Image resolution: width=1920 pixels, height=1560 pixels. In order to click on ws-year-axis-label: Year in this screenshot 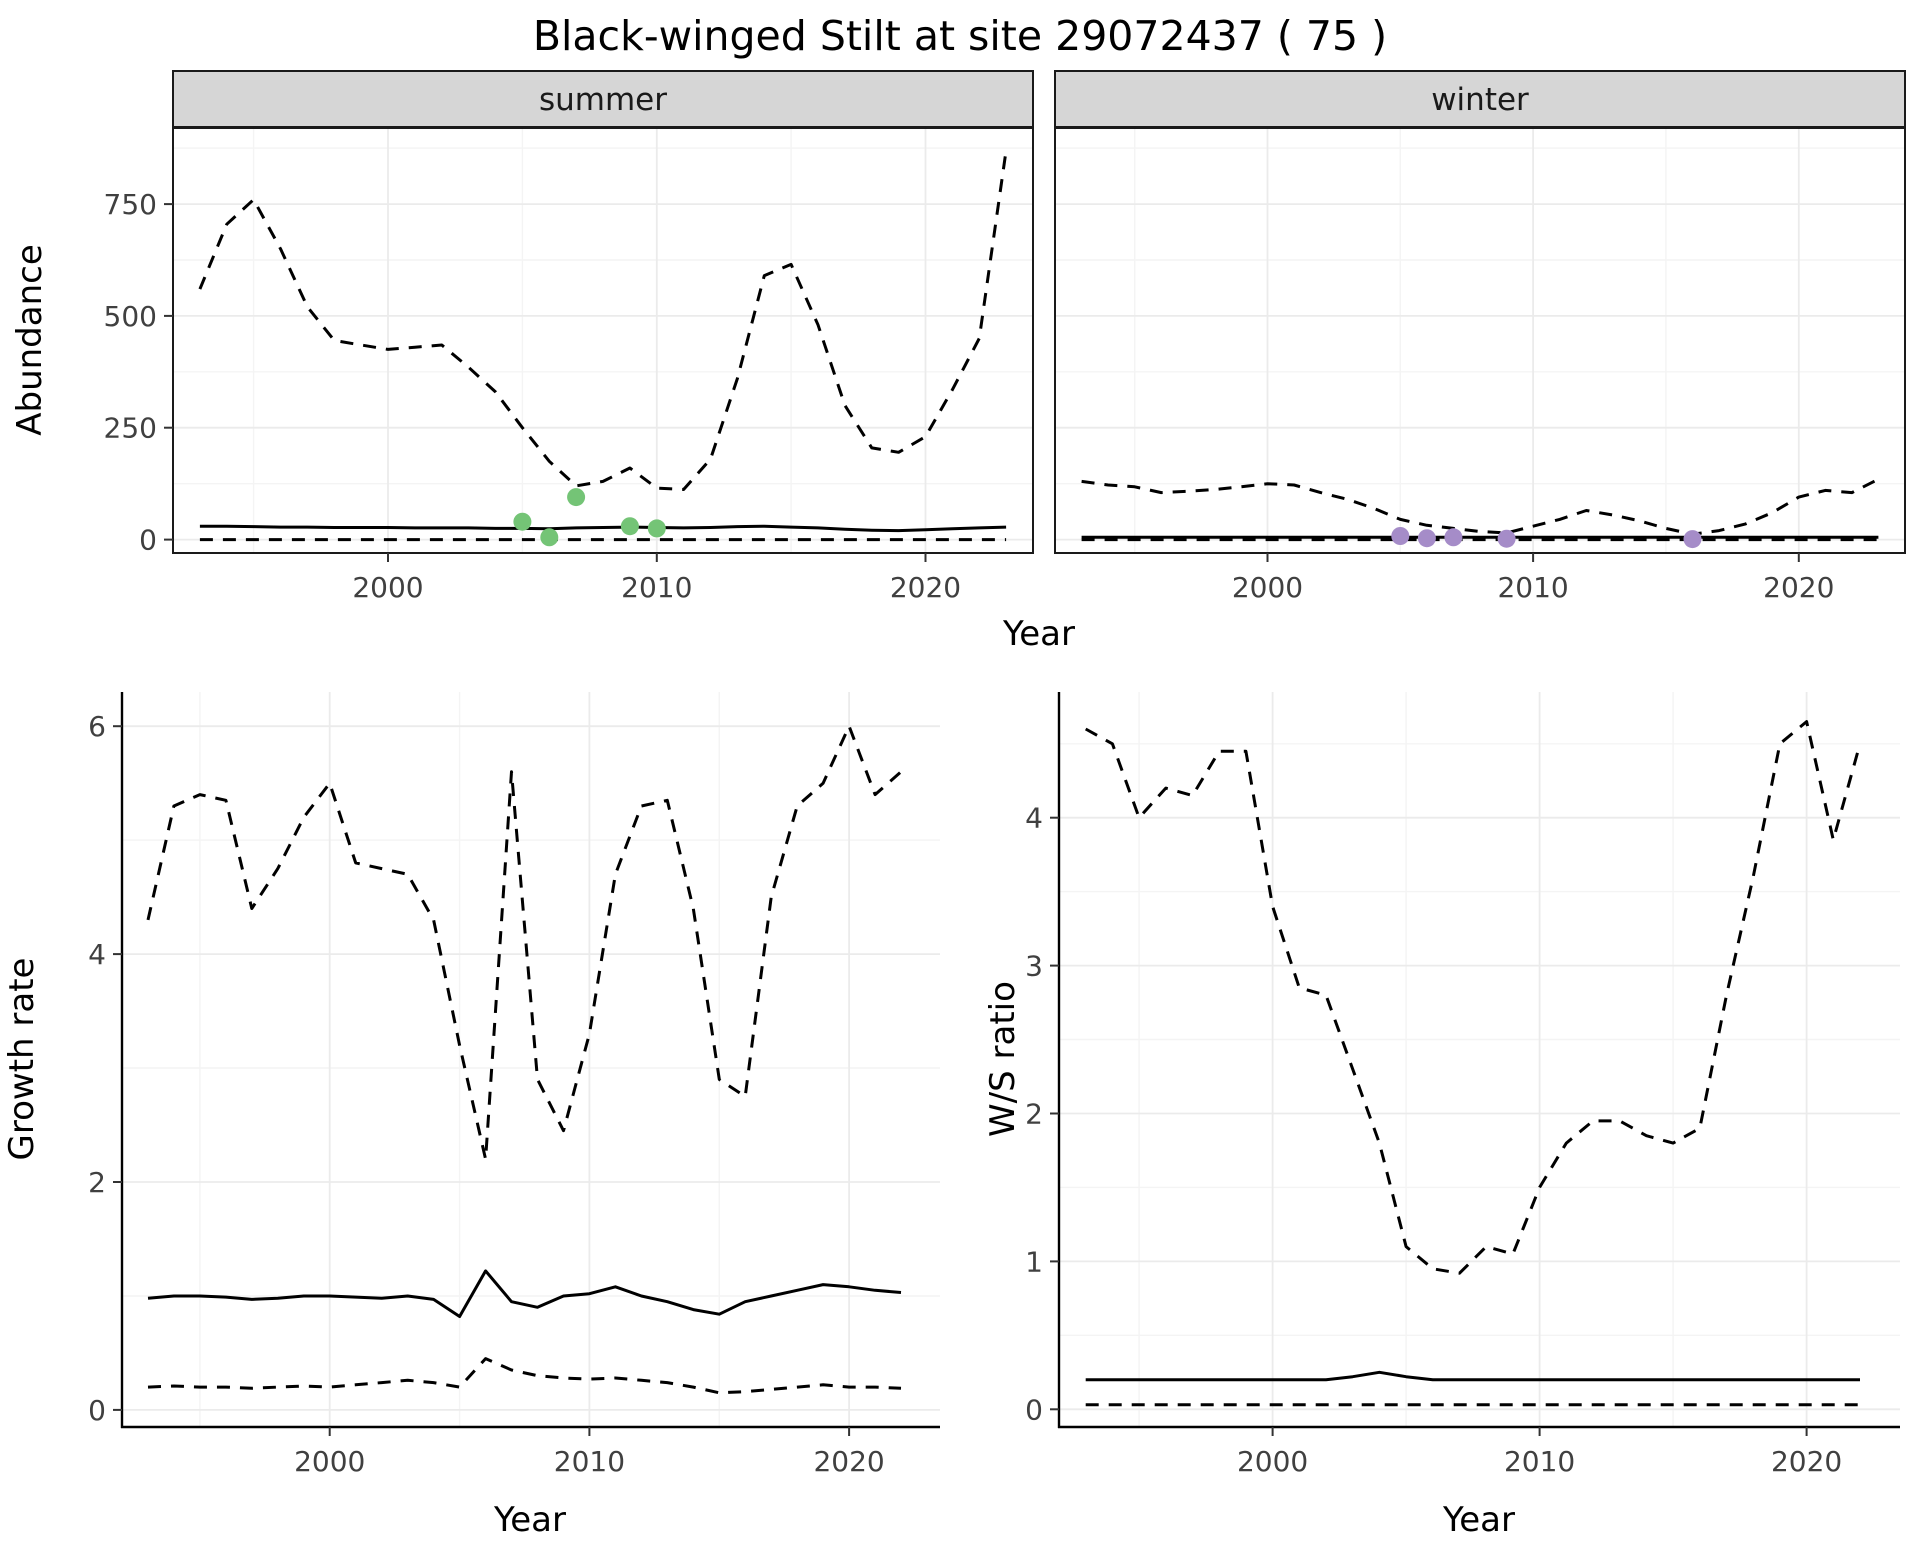, I will do `click(1479, 1520)`.